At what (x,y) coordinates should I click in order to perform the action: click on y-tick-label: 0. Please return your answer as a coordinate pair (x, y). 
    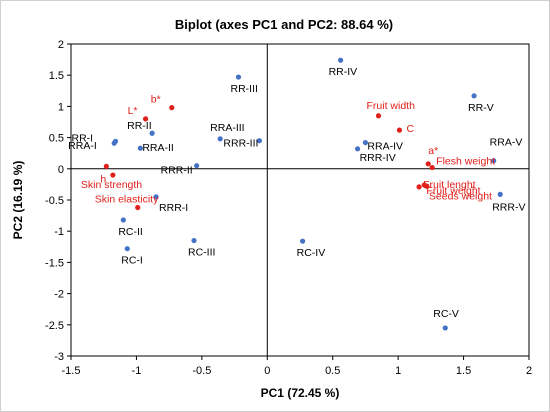
    Looking at the image, I should click on (61, 170).